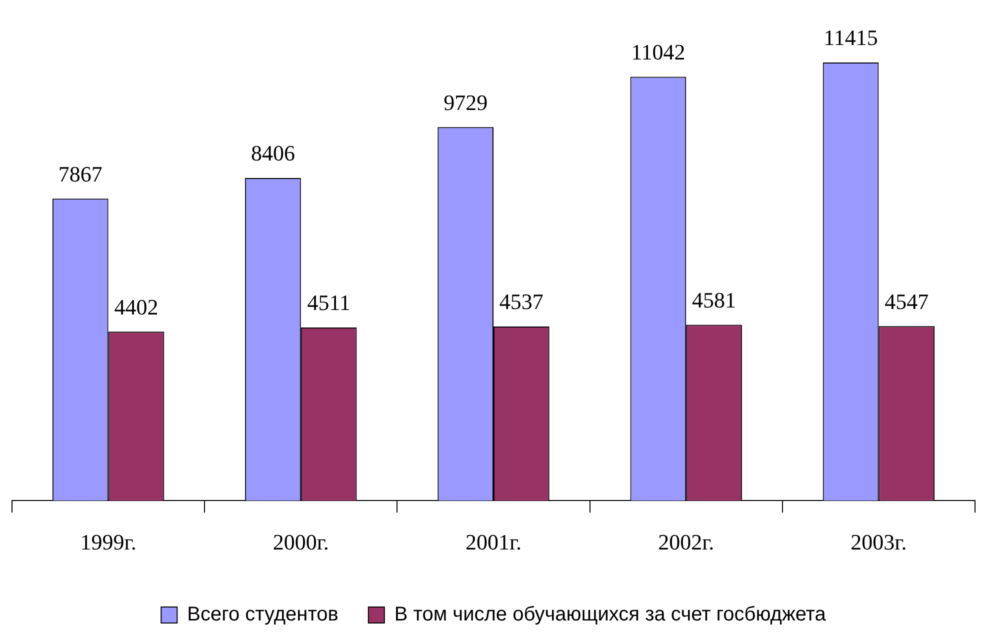  I want to click on data-label: 4581, so click(714, 300).